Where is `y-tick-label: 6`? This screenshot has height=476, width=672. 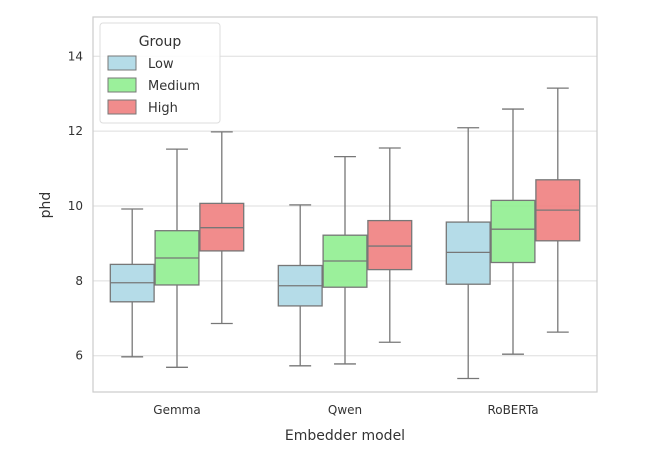 y-tick-label: 6 is located at coordinates (79, 356).